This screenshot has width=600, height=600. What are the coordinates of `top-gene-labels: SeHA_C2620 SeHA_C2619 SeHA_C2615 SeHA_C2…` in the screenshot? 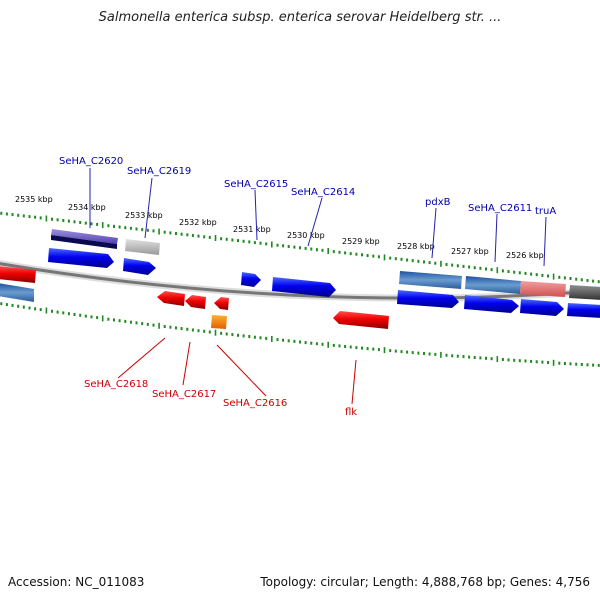 It's located at (307, 186).